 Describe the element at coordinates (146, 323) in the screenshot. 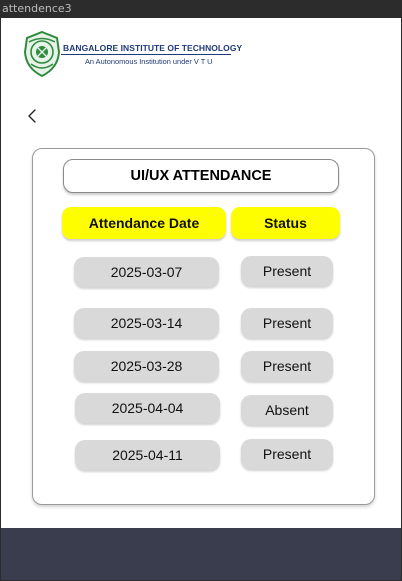

I see `attendance-date-cell: 2025-03-14` at that location.